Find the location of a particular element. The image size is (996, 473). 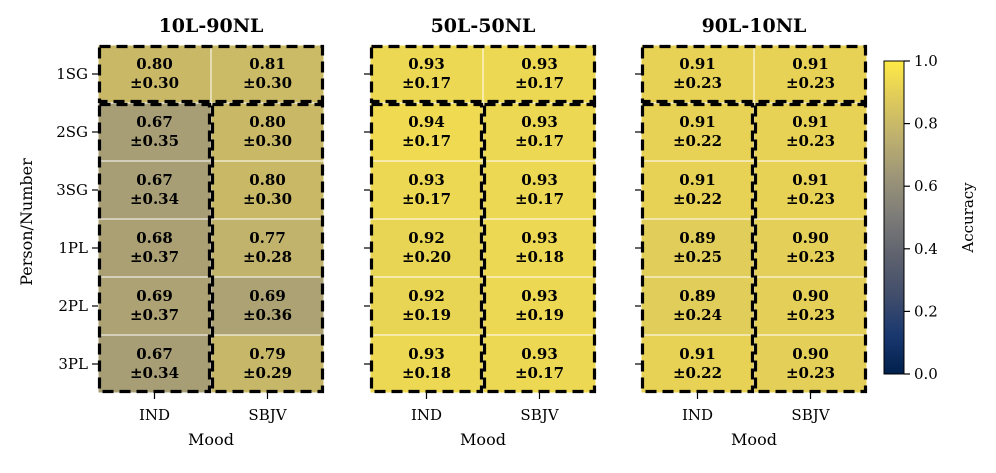

cell-std-label: ±0.24 is located at coordinates (697, 315).